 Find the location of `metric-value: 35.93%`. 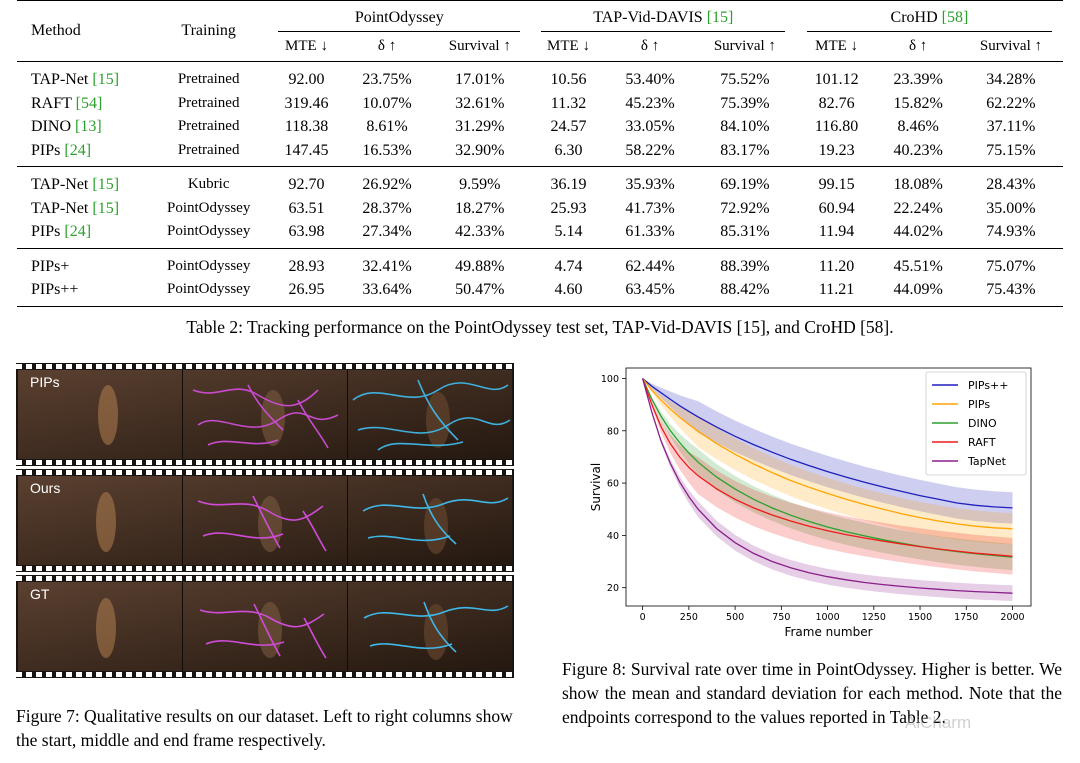

metric-value: 35.93% is located at coordinates (650, 184).